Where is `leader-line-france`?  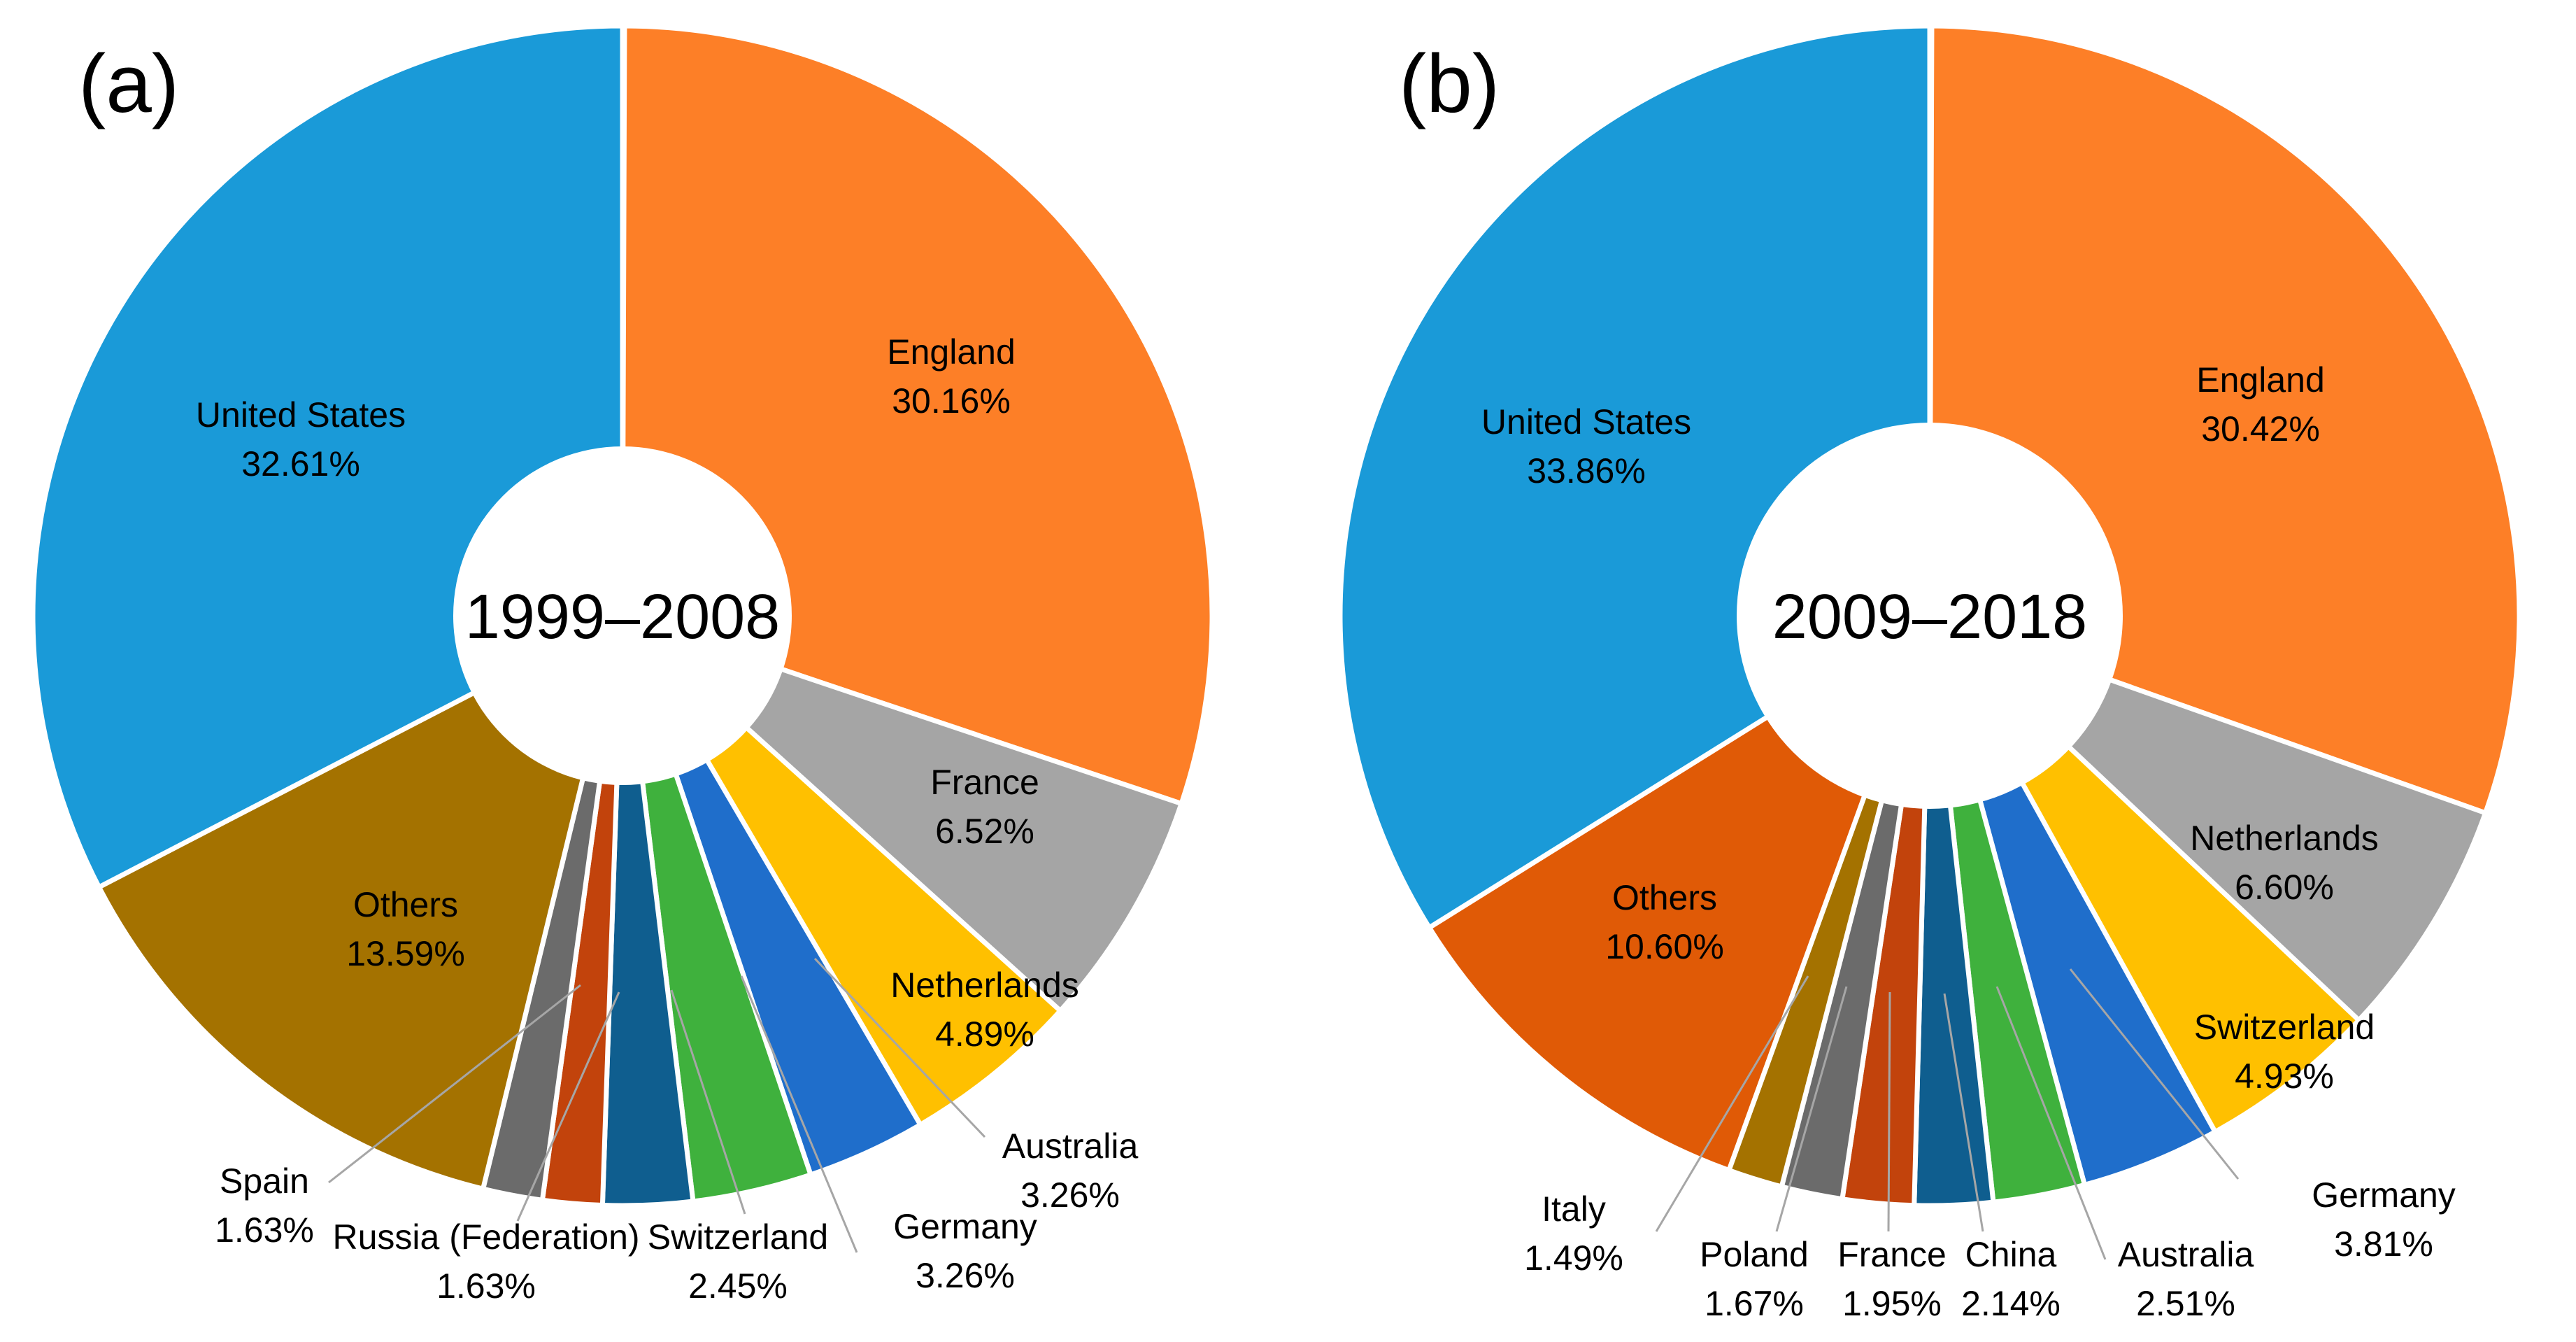
leader-line-france is located at coordinates (1889, 1111).